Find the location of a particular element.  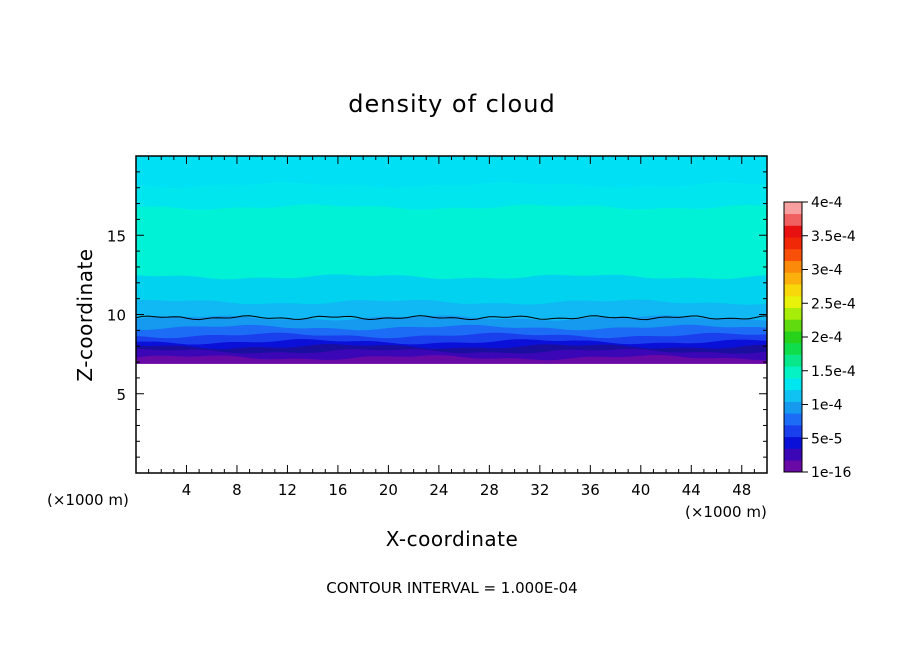

x-tick-label: 12 is located at coordinates (287, 490).